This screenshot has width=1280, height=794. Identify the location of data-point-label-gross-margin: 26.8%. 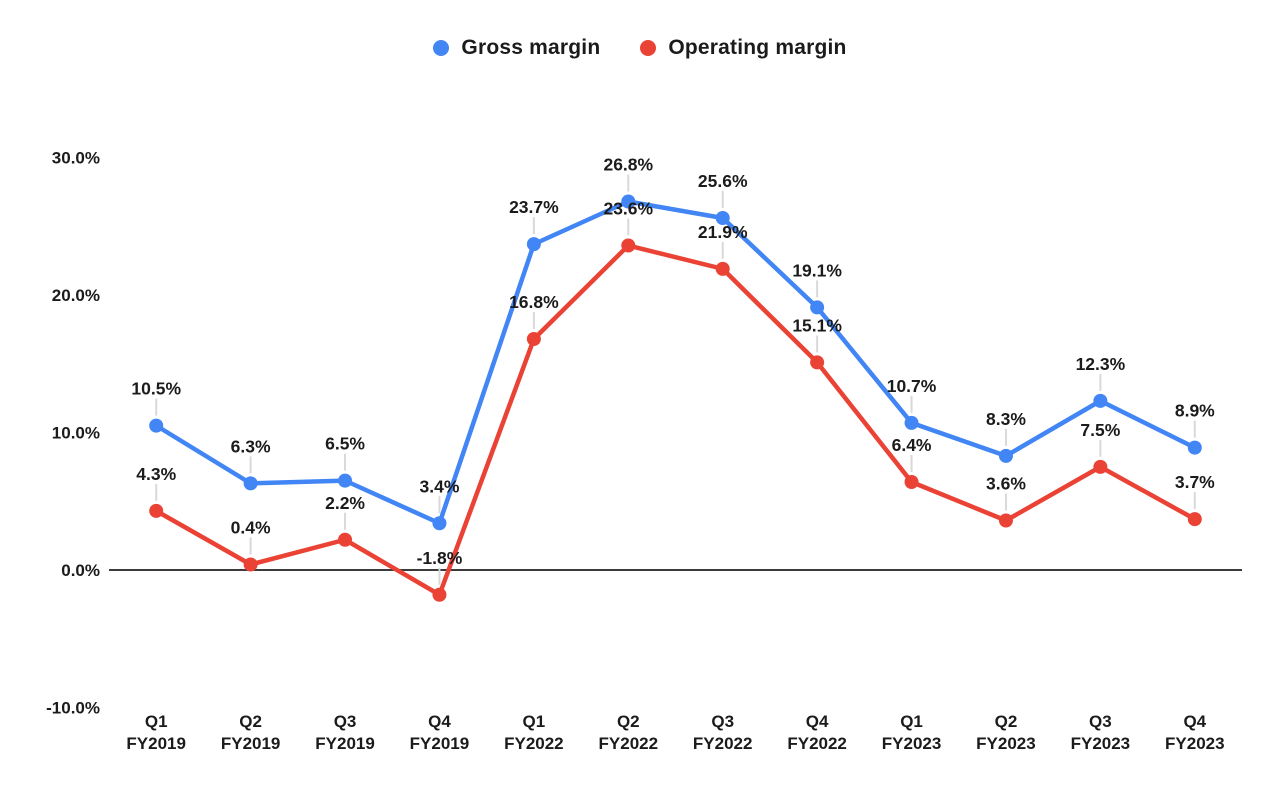
(628, 165).